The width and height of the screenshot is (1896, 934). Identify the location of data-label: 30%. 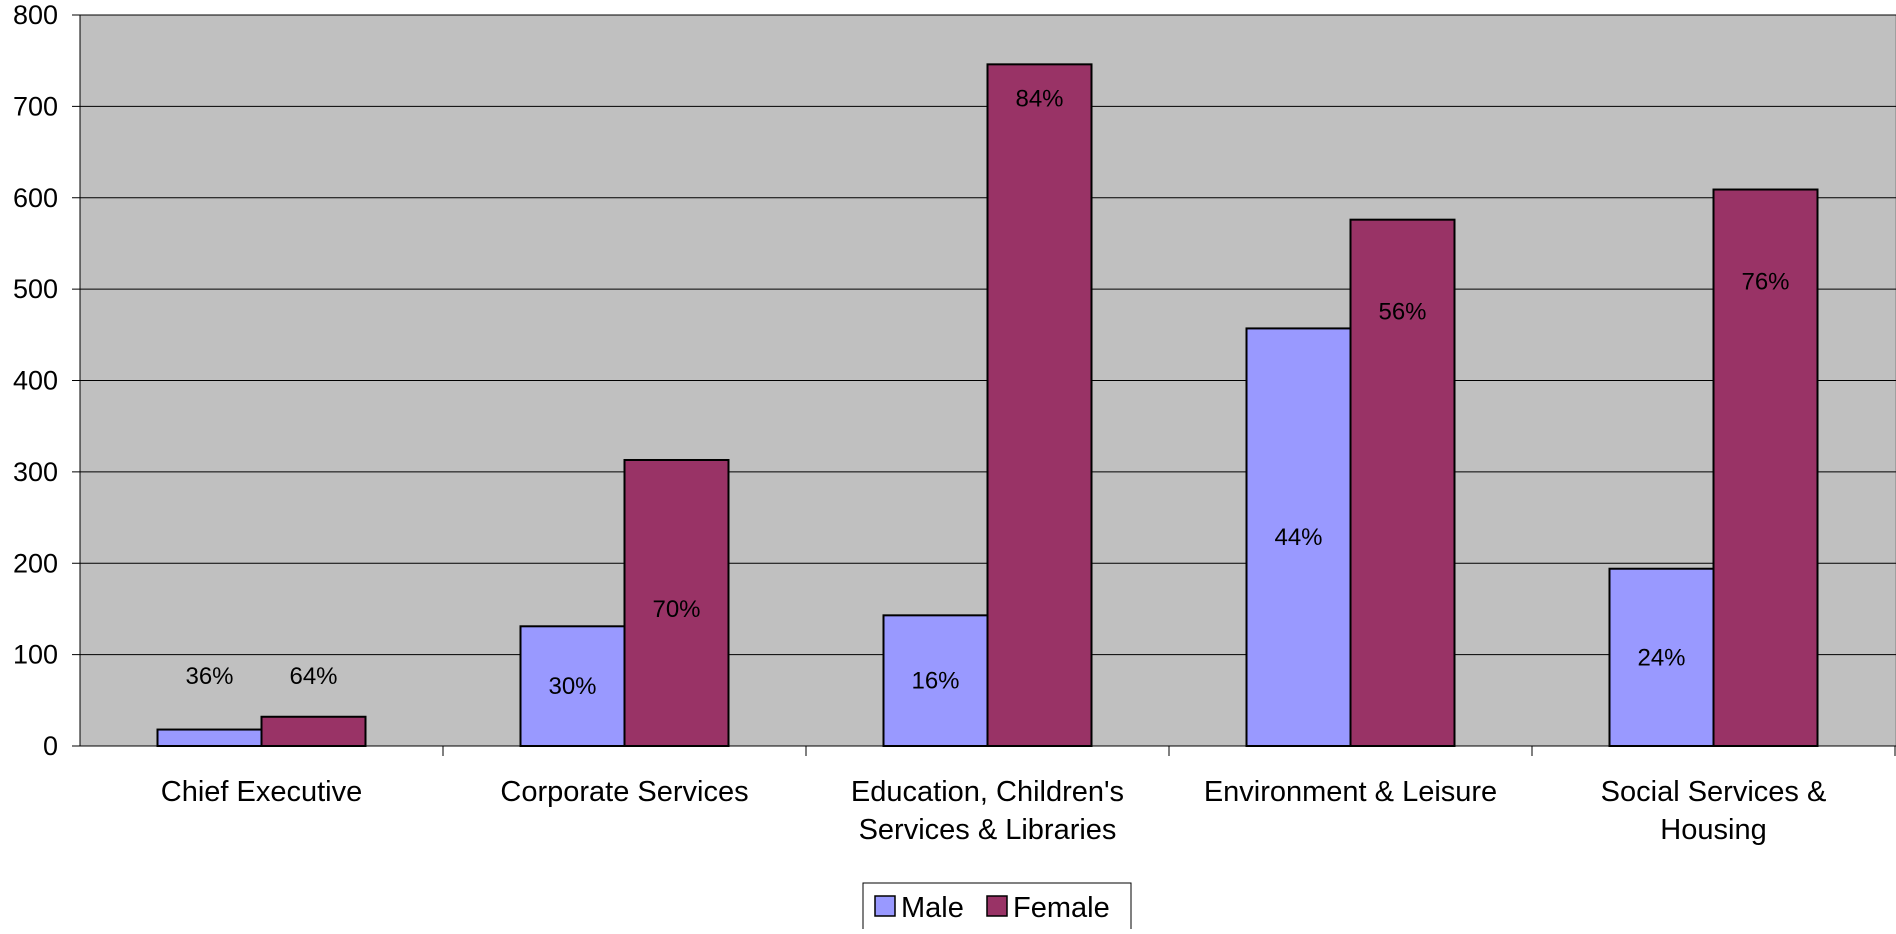
(572, 686).